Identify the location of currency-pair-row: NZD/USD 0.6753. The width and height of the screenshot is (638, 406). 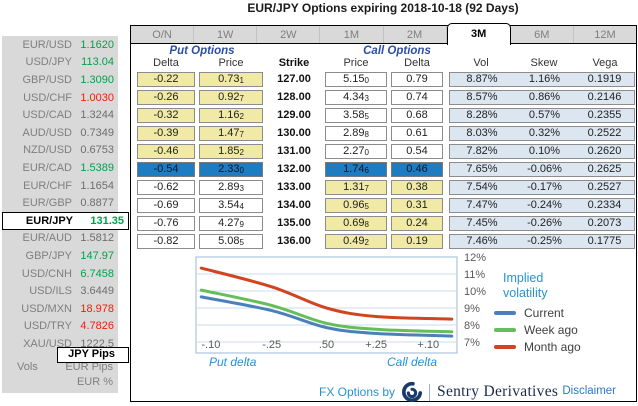
(60, 151).